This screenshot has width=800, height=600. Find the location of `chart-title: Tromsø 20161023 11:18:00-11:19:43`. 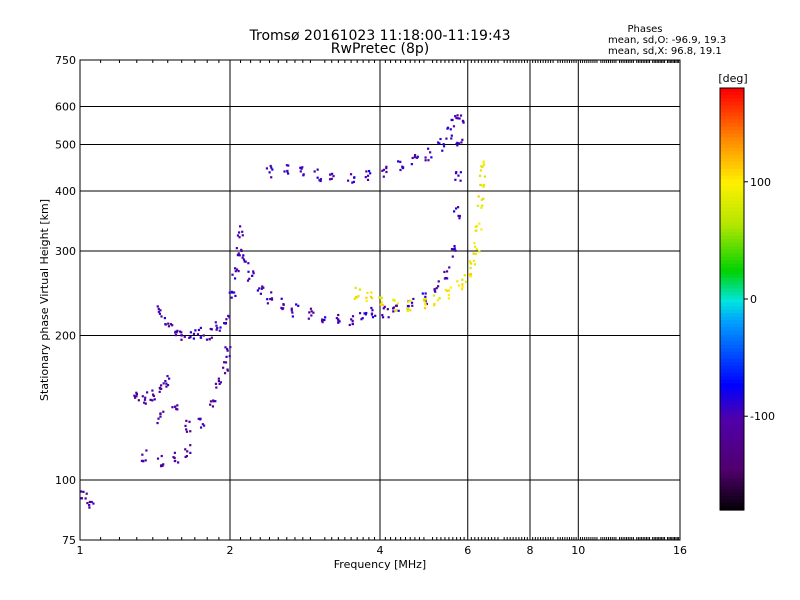

chart-title: Tromsø 20161023 11:18:00-11:19:43 is located at coordinates (380, 36).